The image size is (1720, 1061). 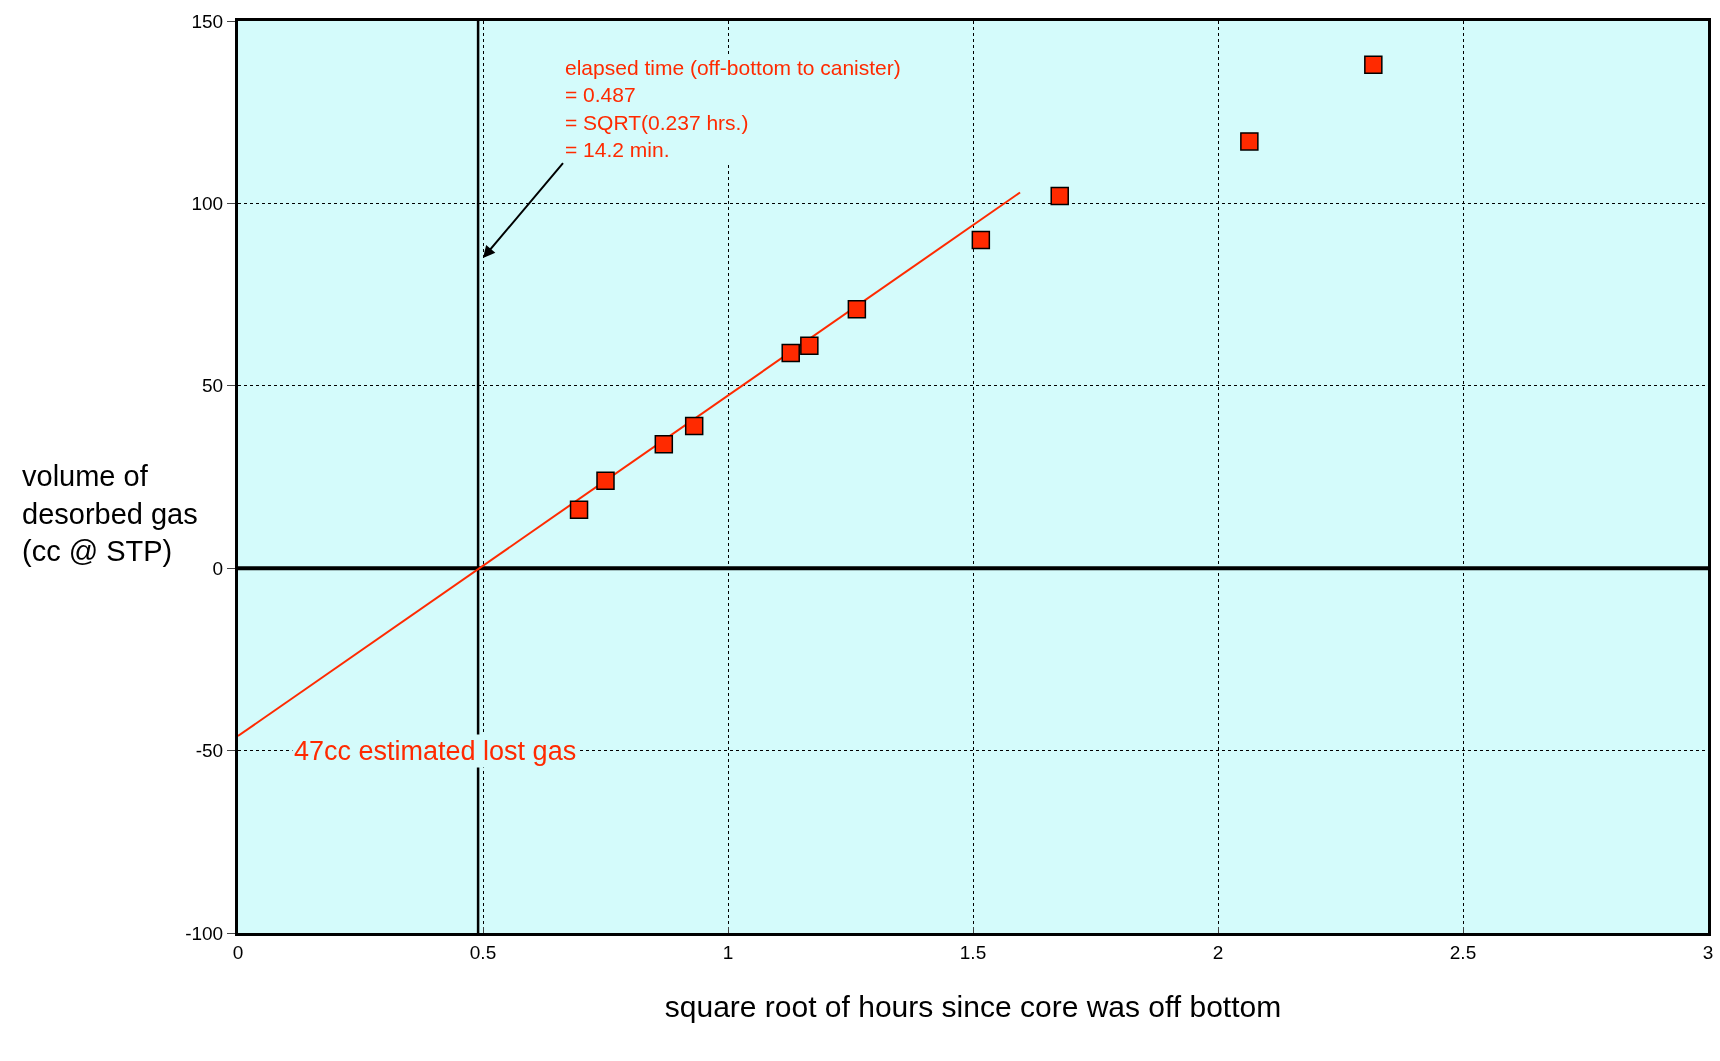 I want to click on y-tick-label: -100, so click(x=204, y=933).